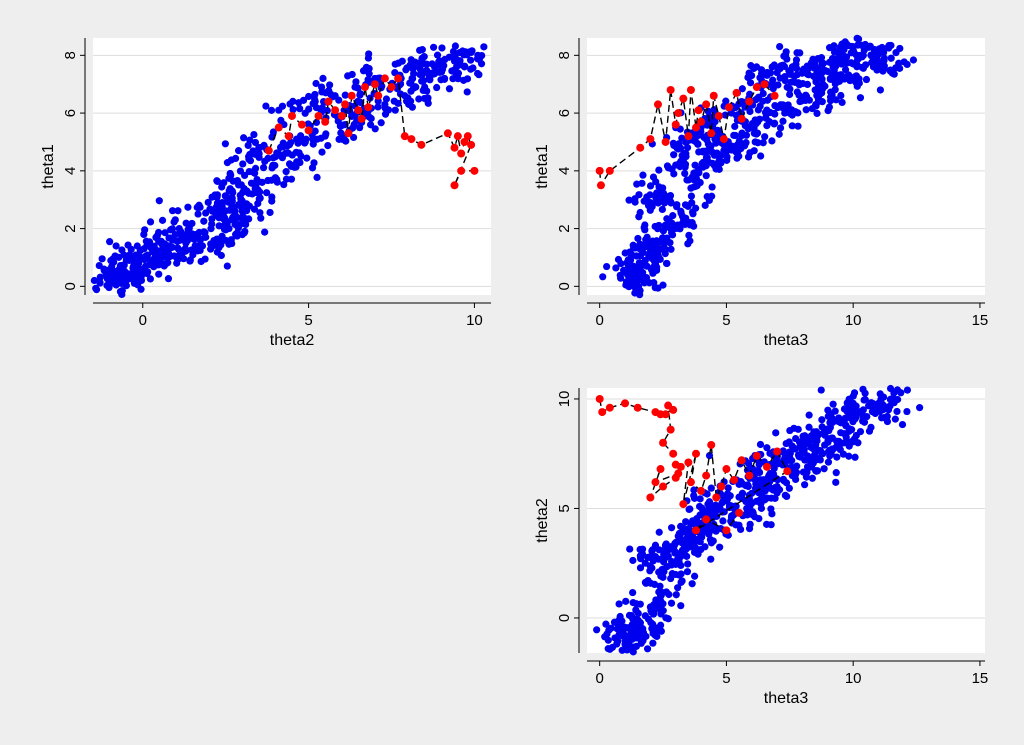  I want to click on y-tick-label: 6, so click(70, 113).